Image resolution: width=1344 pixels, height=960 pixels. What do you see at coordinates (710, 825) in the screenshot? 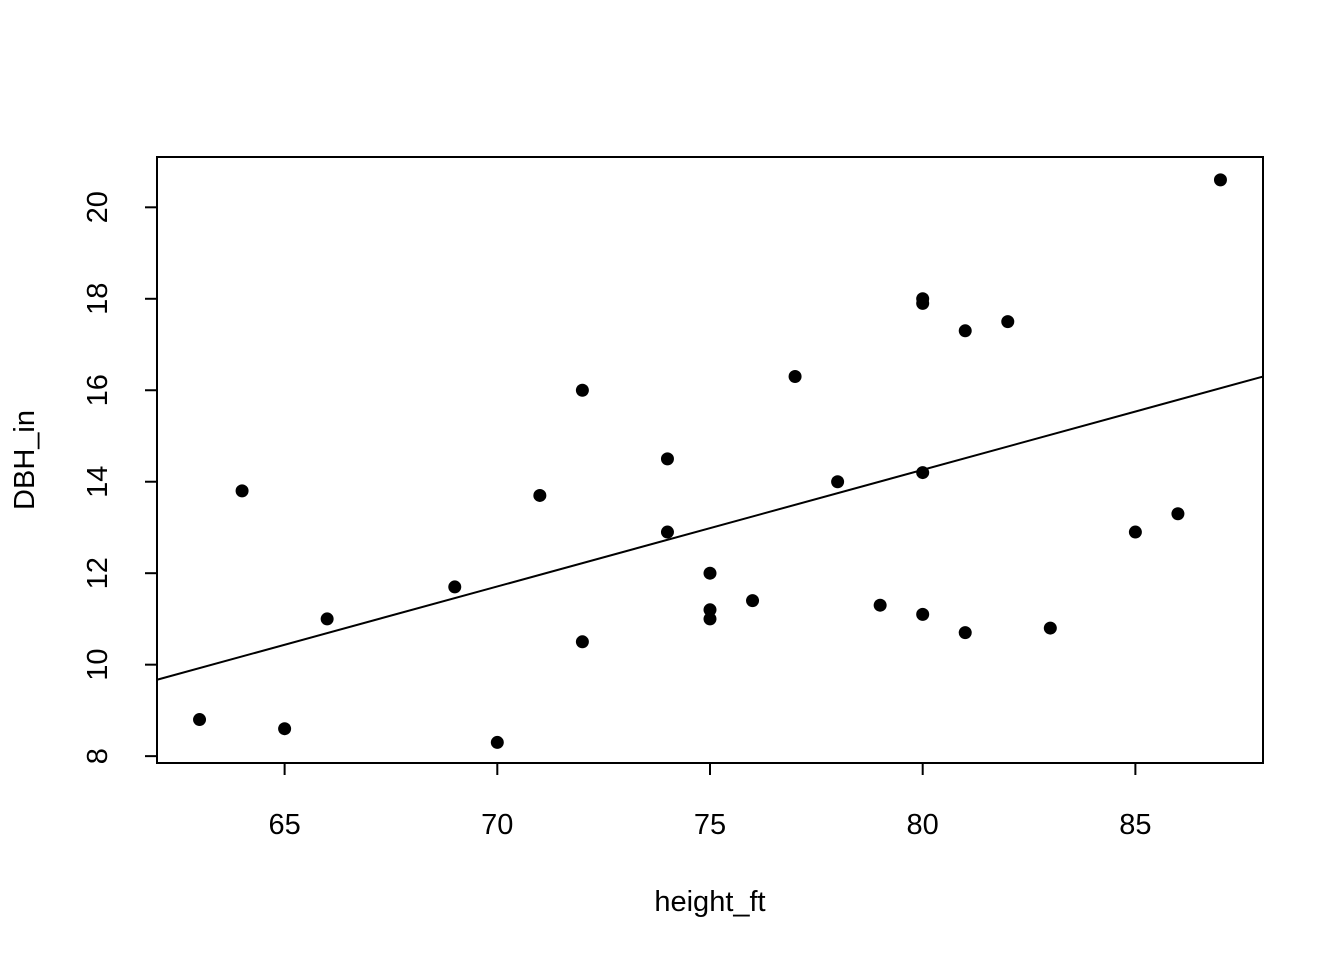
I see `x-tick-label-2: 75` at bounding box center [710, 825].